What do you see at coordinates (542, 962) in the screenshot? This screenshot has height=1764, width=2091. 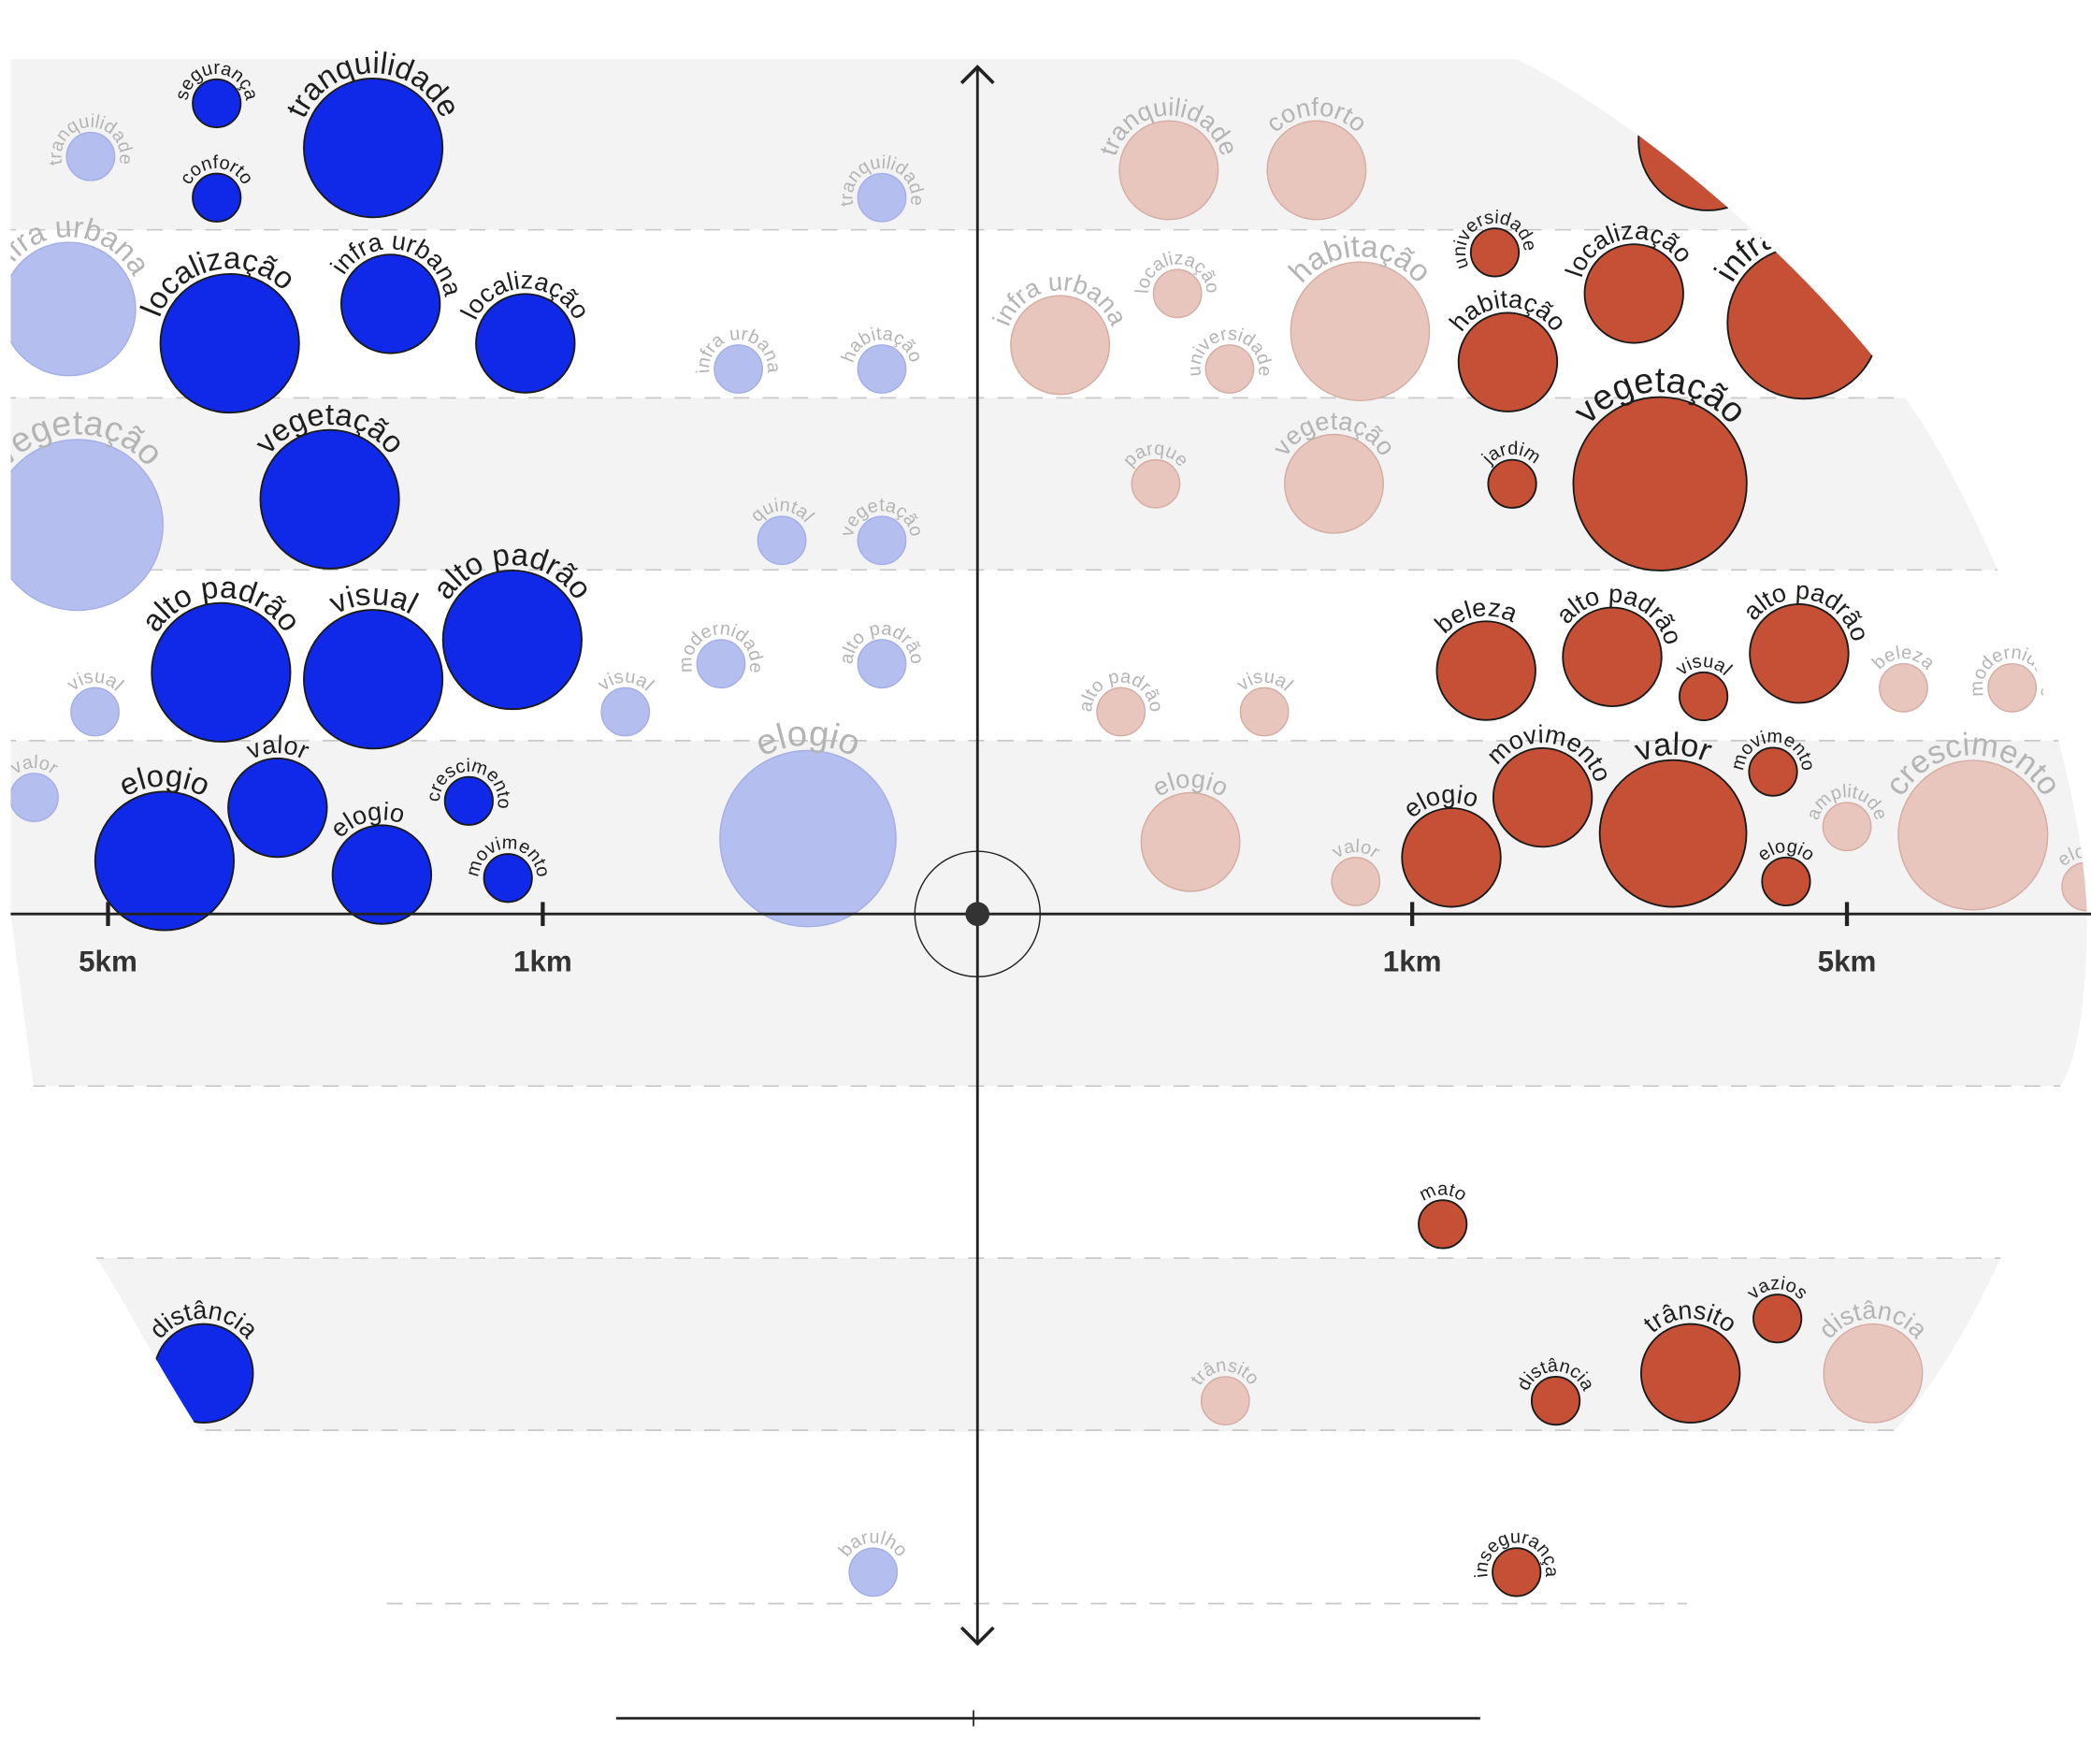 I see `x-tick-label: 1km` at bounding box center [542, 962].